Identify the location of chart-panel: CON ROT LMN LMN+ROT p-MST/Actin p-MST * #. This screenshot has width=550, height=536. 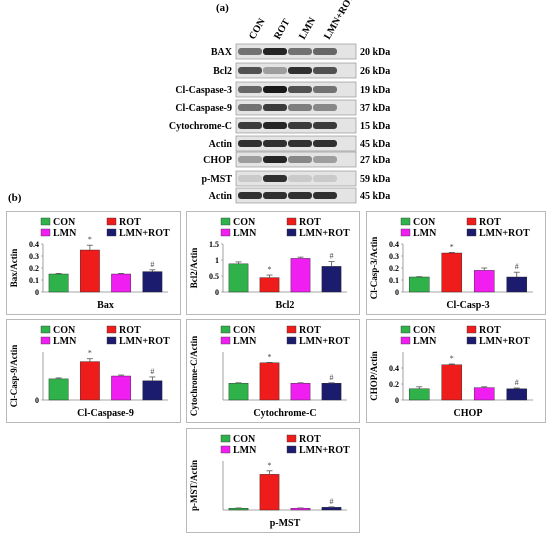
(273, 480).